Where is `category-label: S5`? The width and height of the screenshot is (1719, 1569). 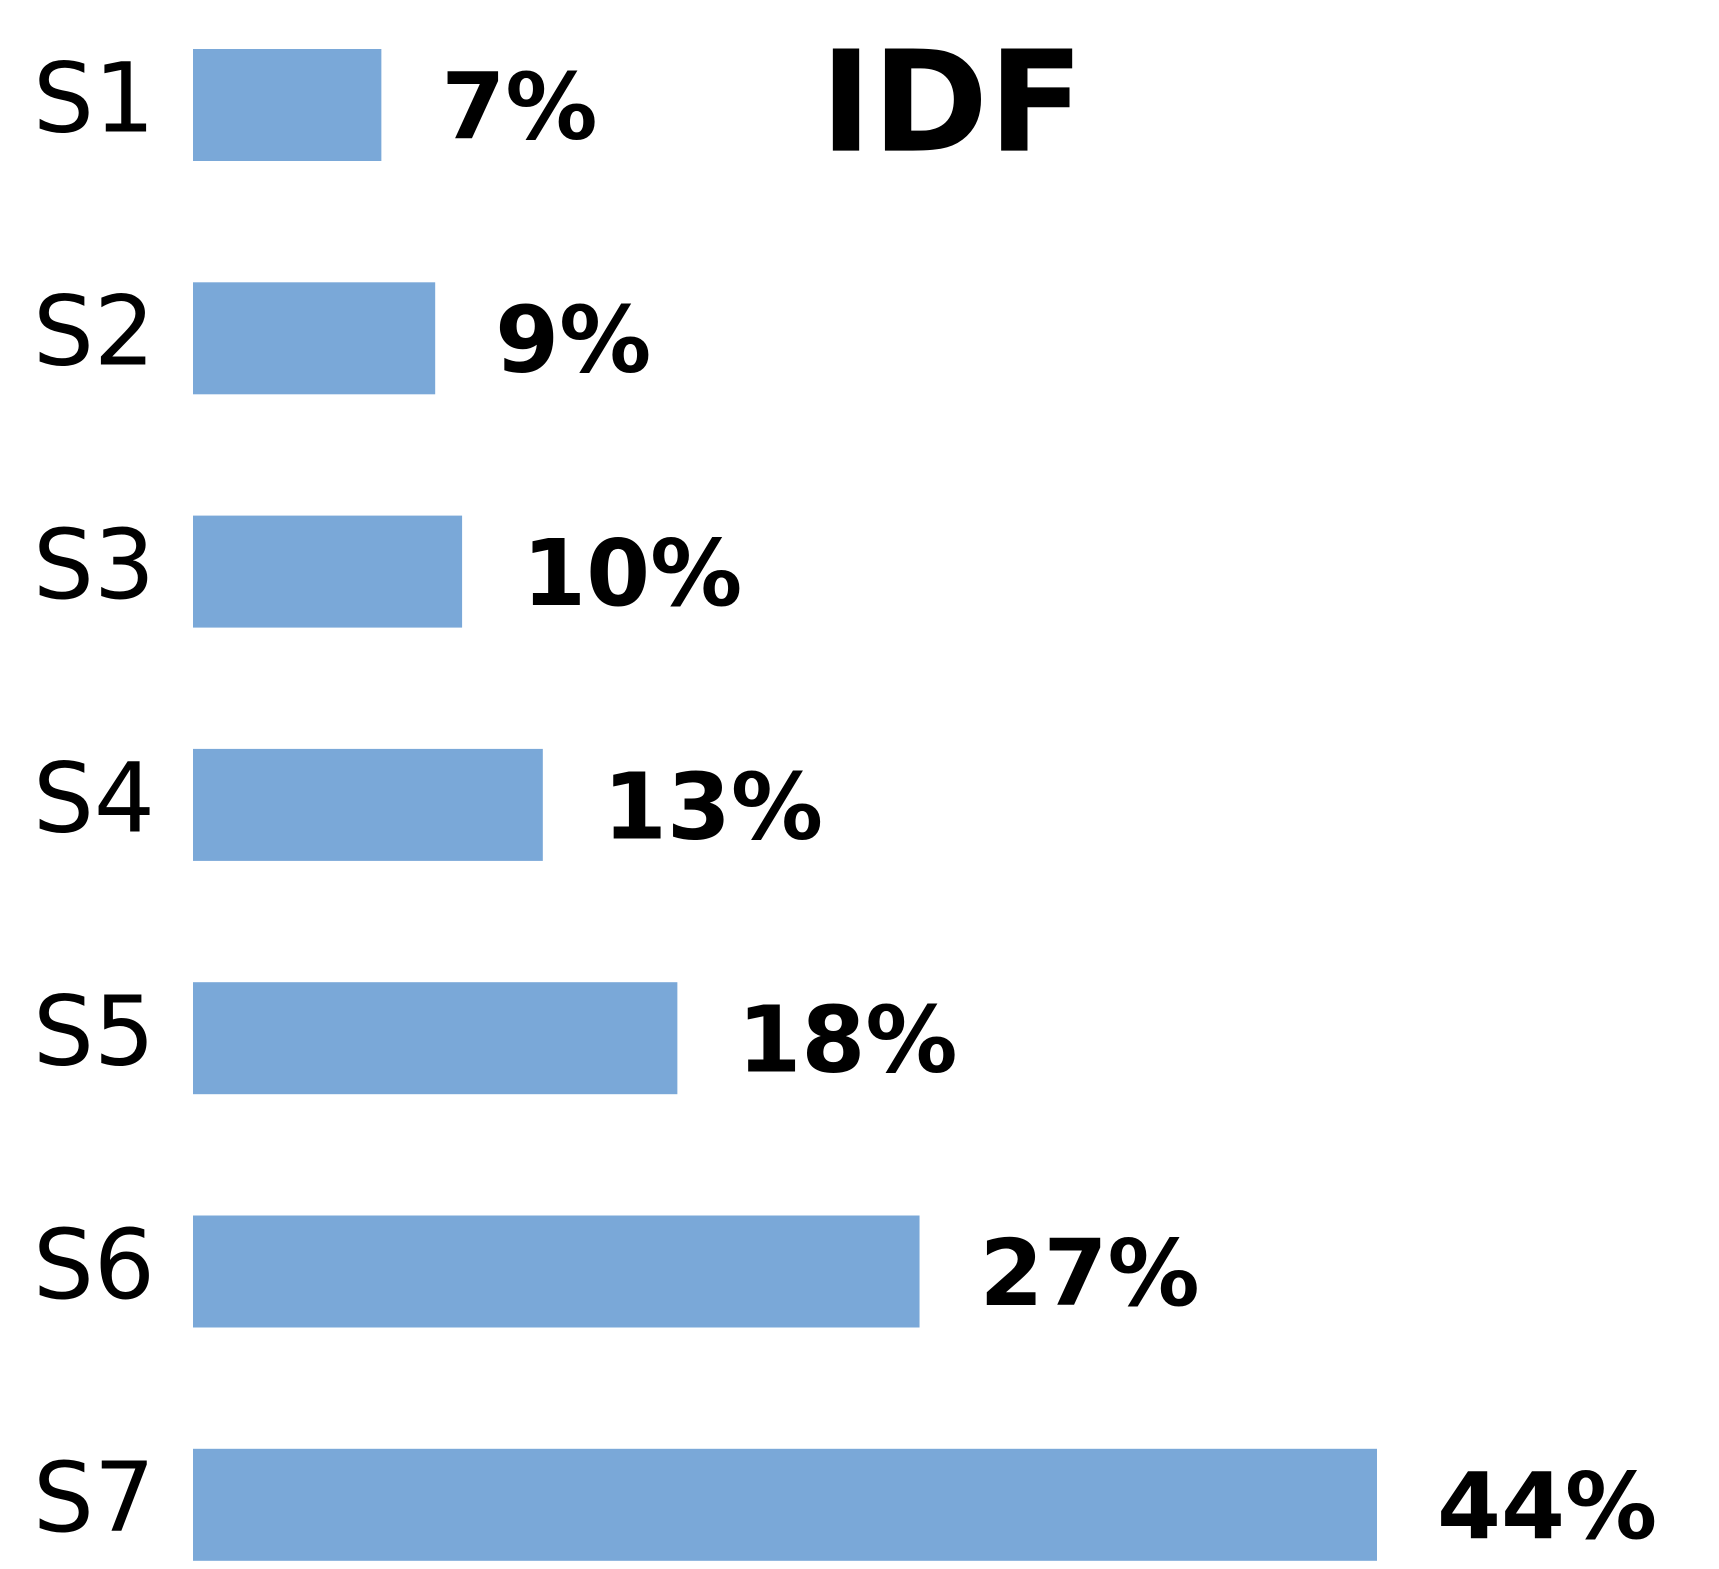 category-label: S5 is located at coordinates (94, 1032).